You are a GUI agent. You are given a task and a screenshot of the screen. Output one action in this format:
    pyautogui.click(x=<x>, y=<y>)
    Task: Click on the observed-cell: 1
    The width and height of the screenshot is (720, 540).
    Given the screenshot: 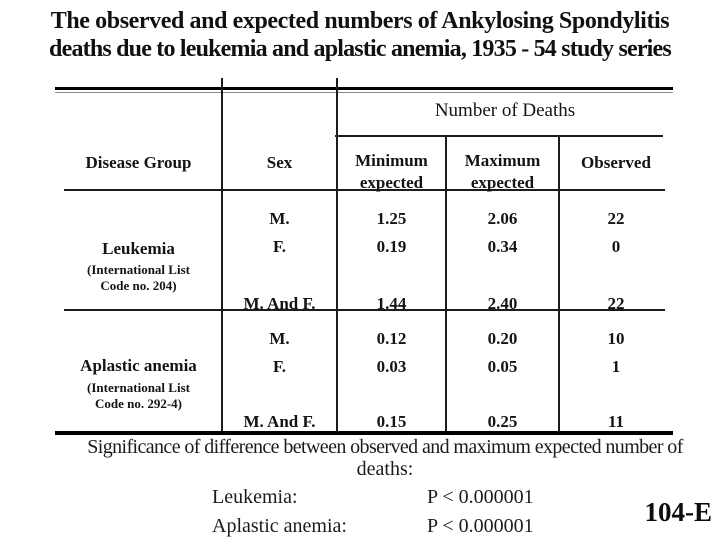 What is the action you would take?
    pyautogui.click(x=616, y=366)
    